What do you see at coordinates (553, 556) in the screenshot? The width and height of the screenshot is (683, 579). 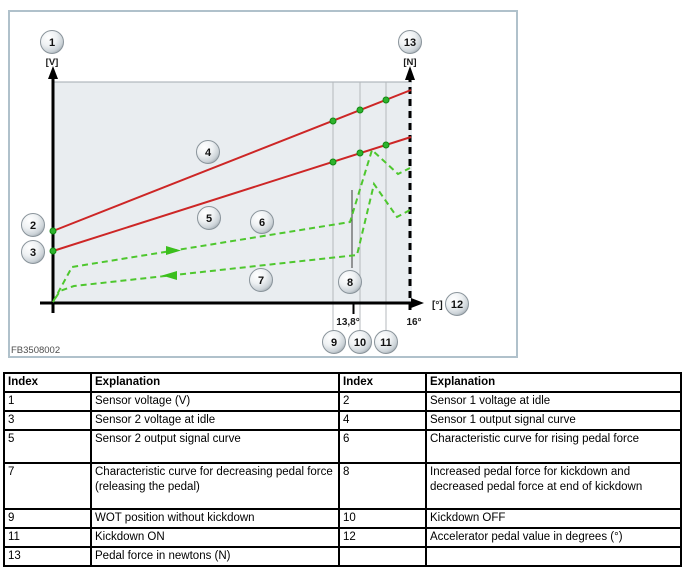 I see `explanation-cell` at bounding box center [553, 556].